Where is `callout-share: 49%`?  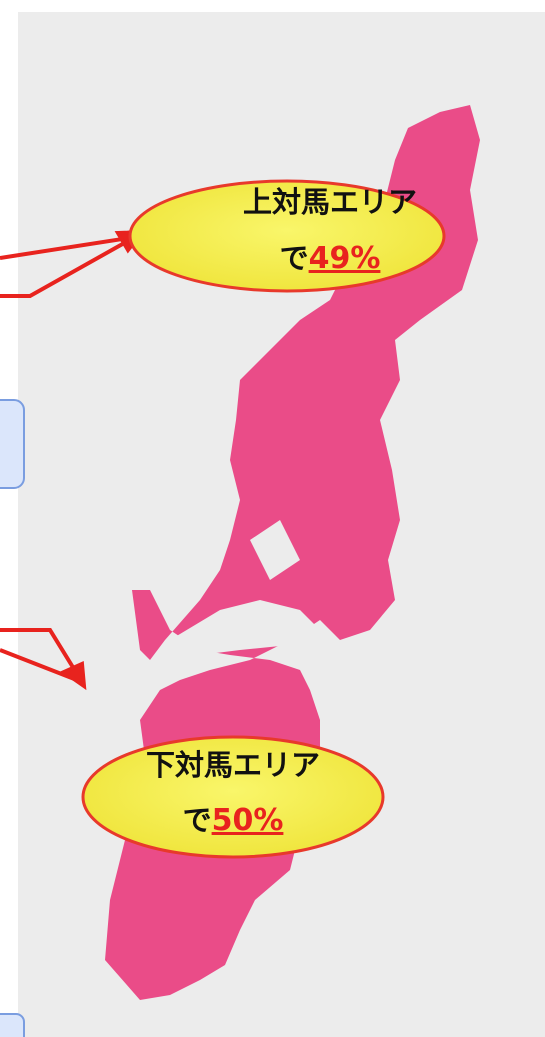 callout-share: 49% is located at coordinates (345, 258).